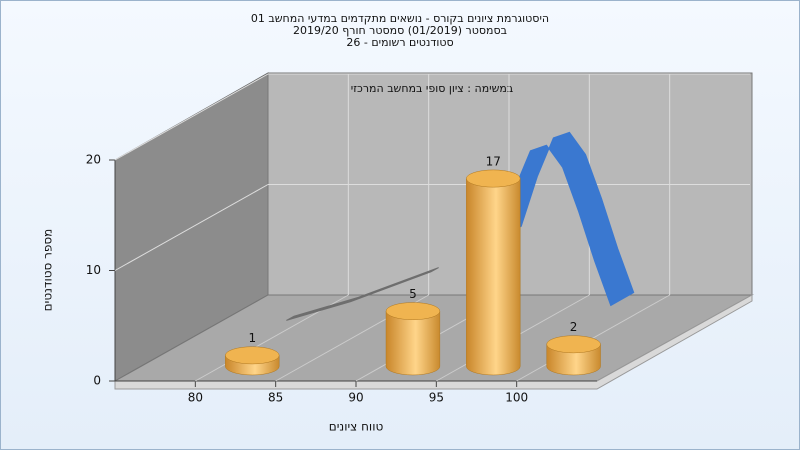 This screenshot has width=800, height=450. Describe the element at coordinates (436, 398) in the screenshot. I see `x-tick-label: 95` at that location.